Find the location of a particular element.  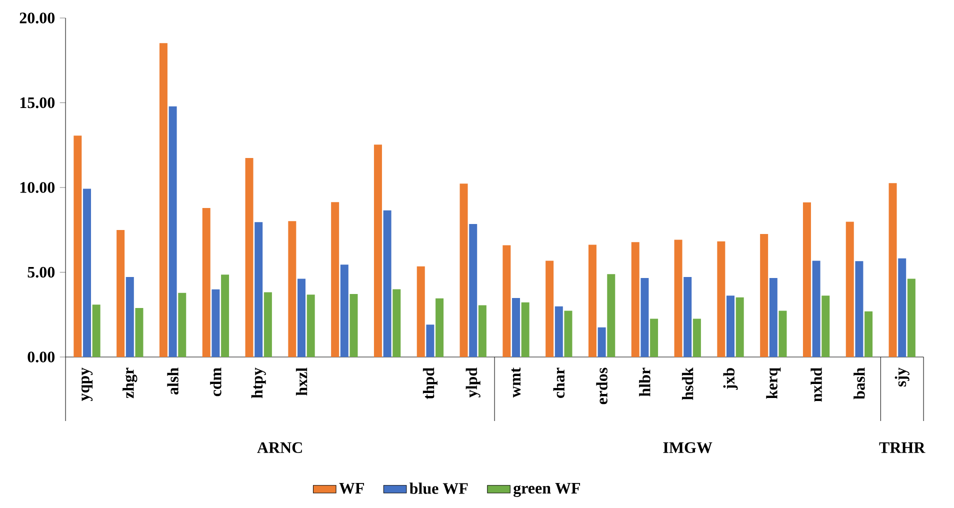

legend-label: green WF is located at coordinates (547, 489).